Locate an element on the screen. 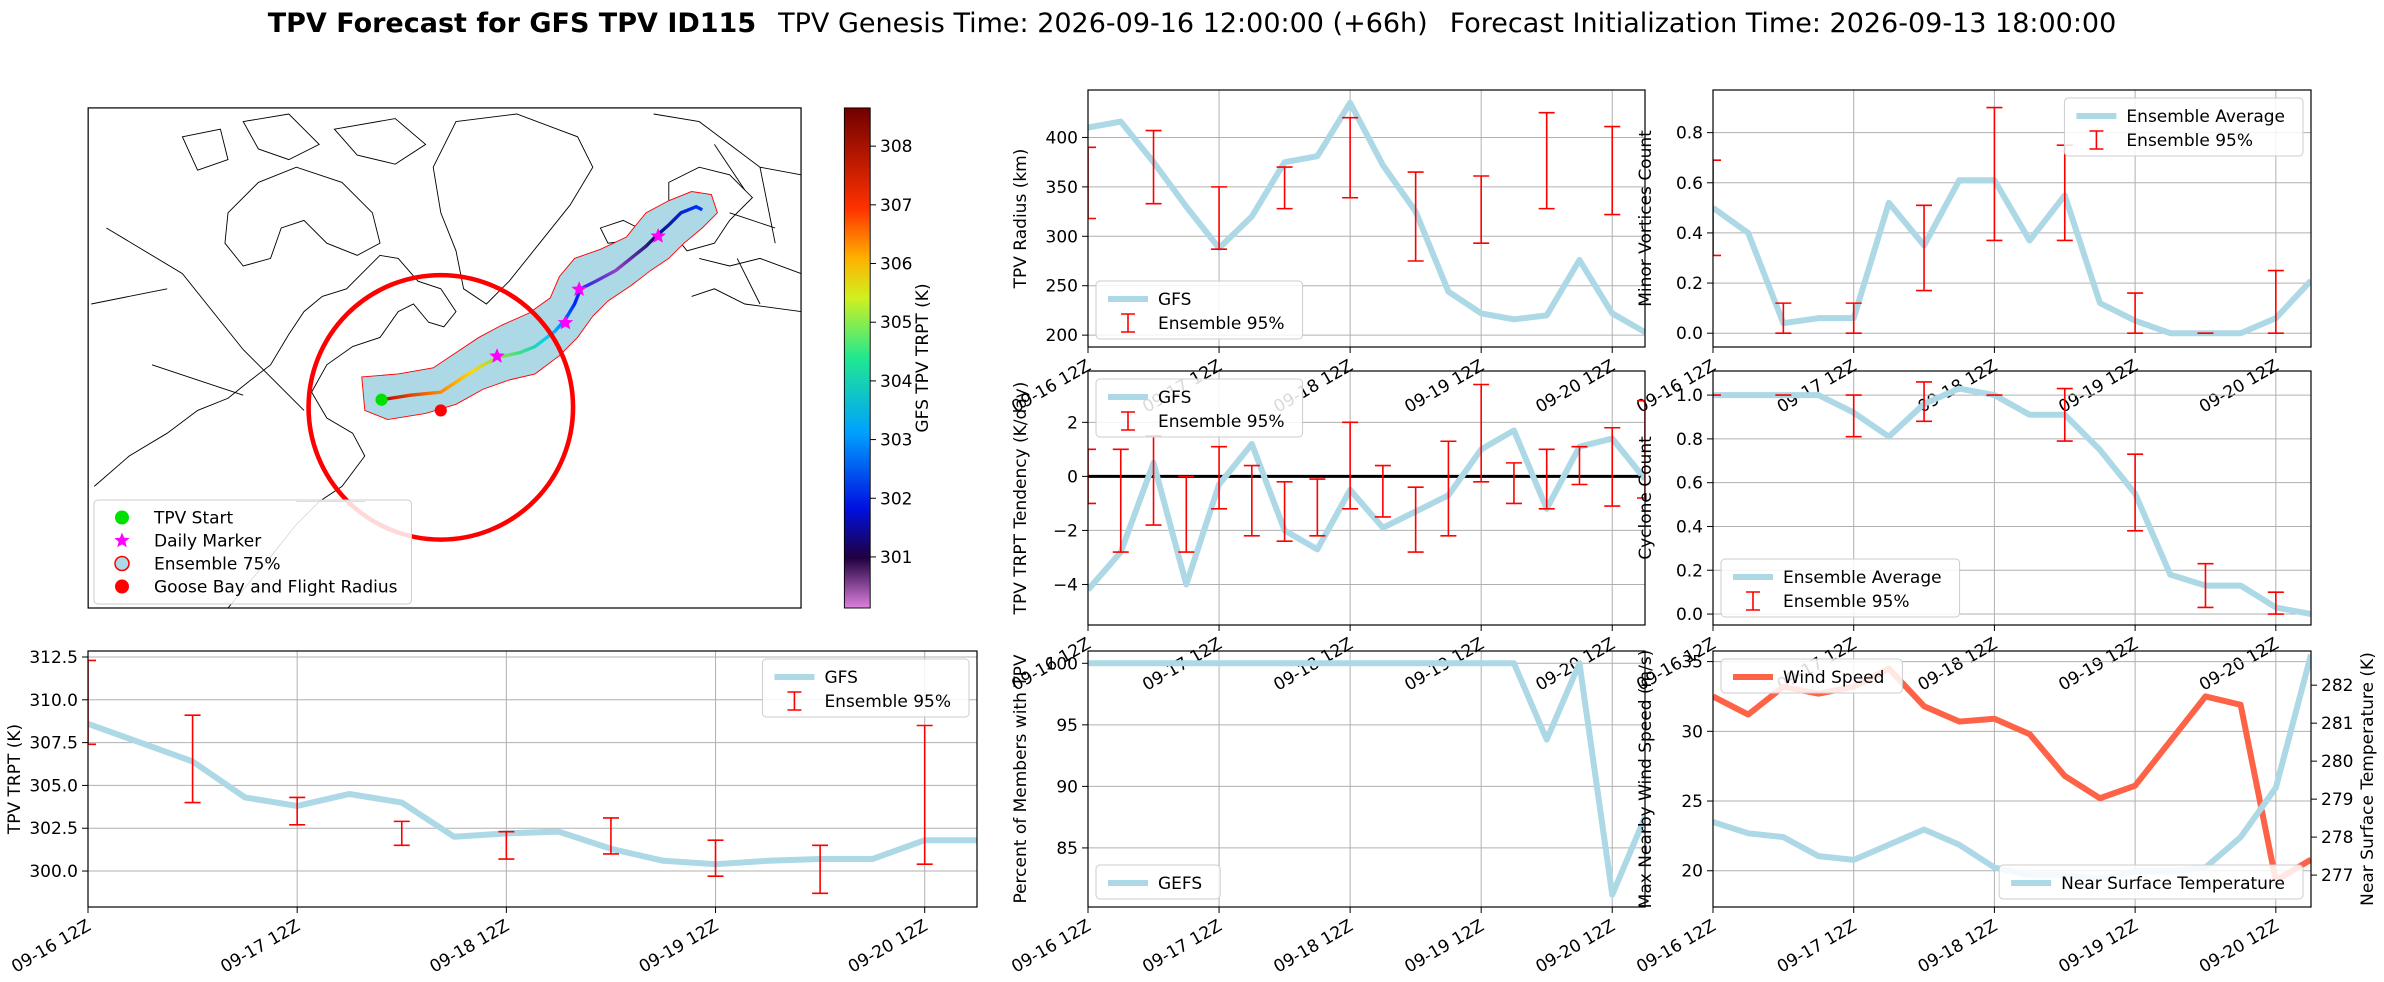 This screenshot has height=982, width=2384. legend: Ensemble Average Ensemble 95% is located at coordinates (2183, 127).